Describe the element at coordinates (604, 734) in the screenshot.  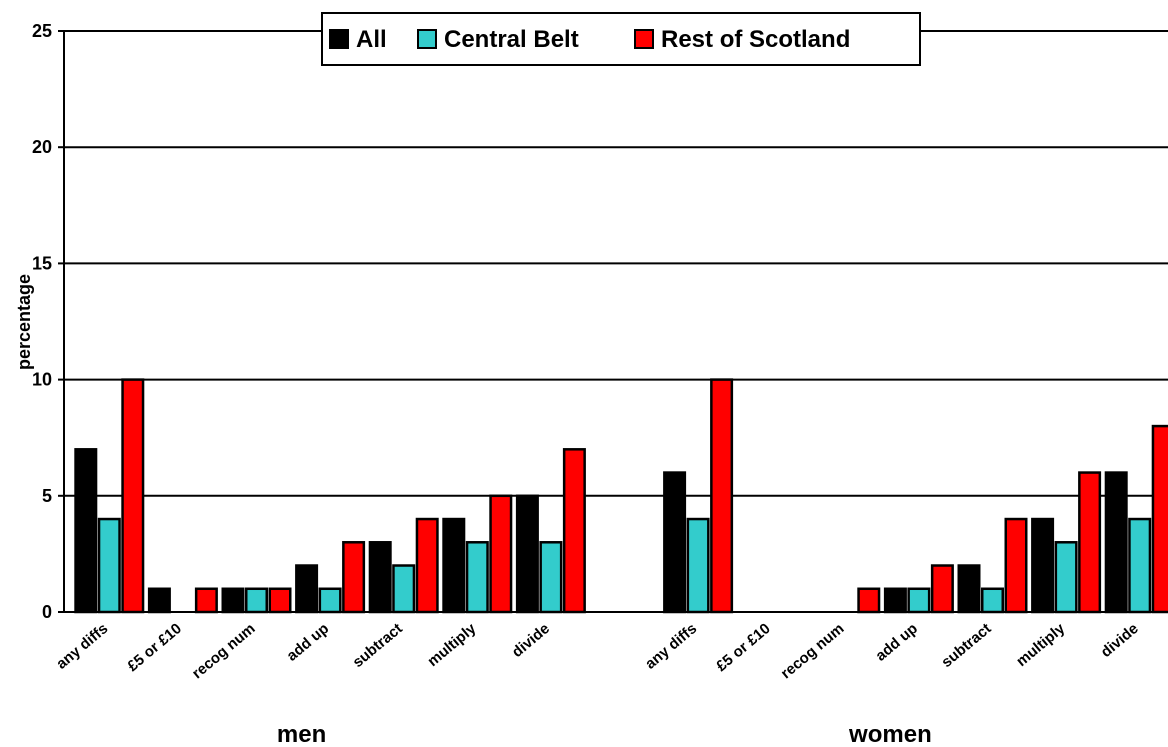
I see `group-labels: men women` at that location.